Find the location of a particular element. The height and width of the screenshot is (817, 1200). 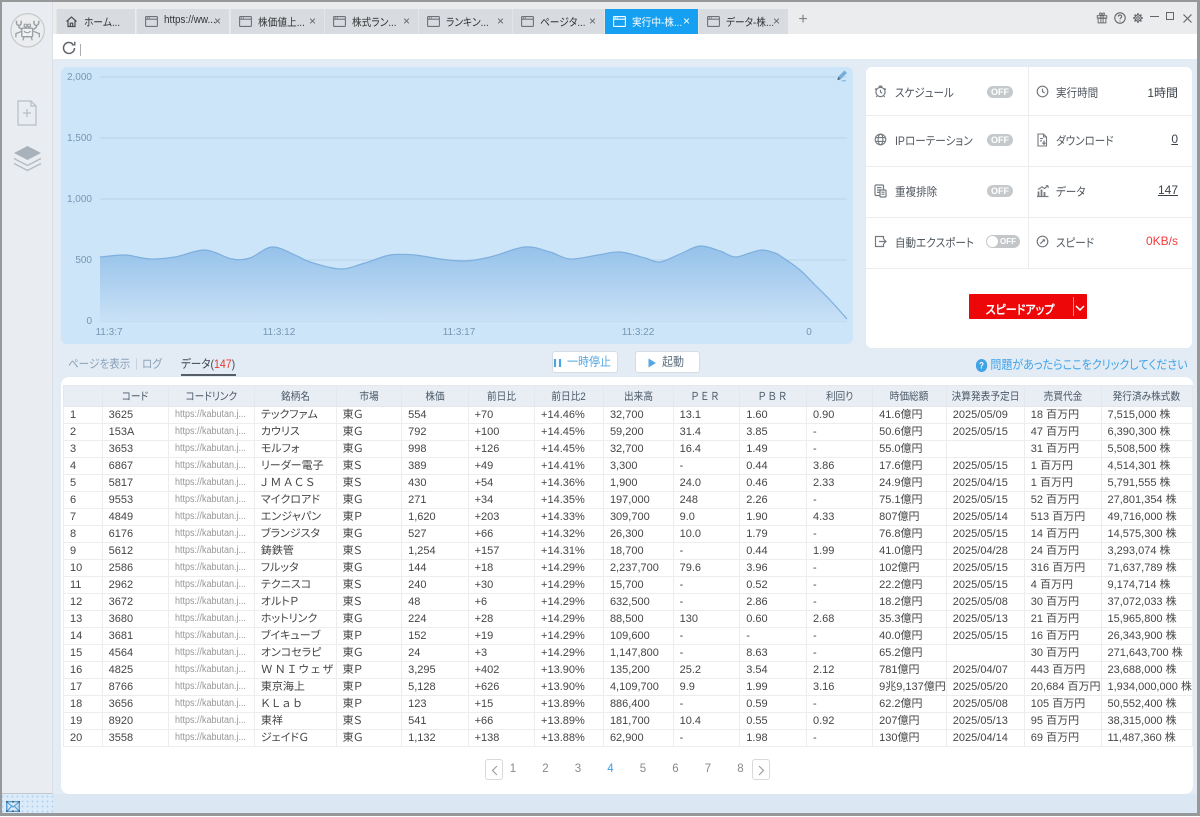

svg-text: 2,000 is located at coordinates (79, 77).